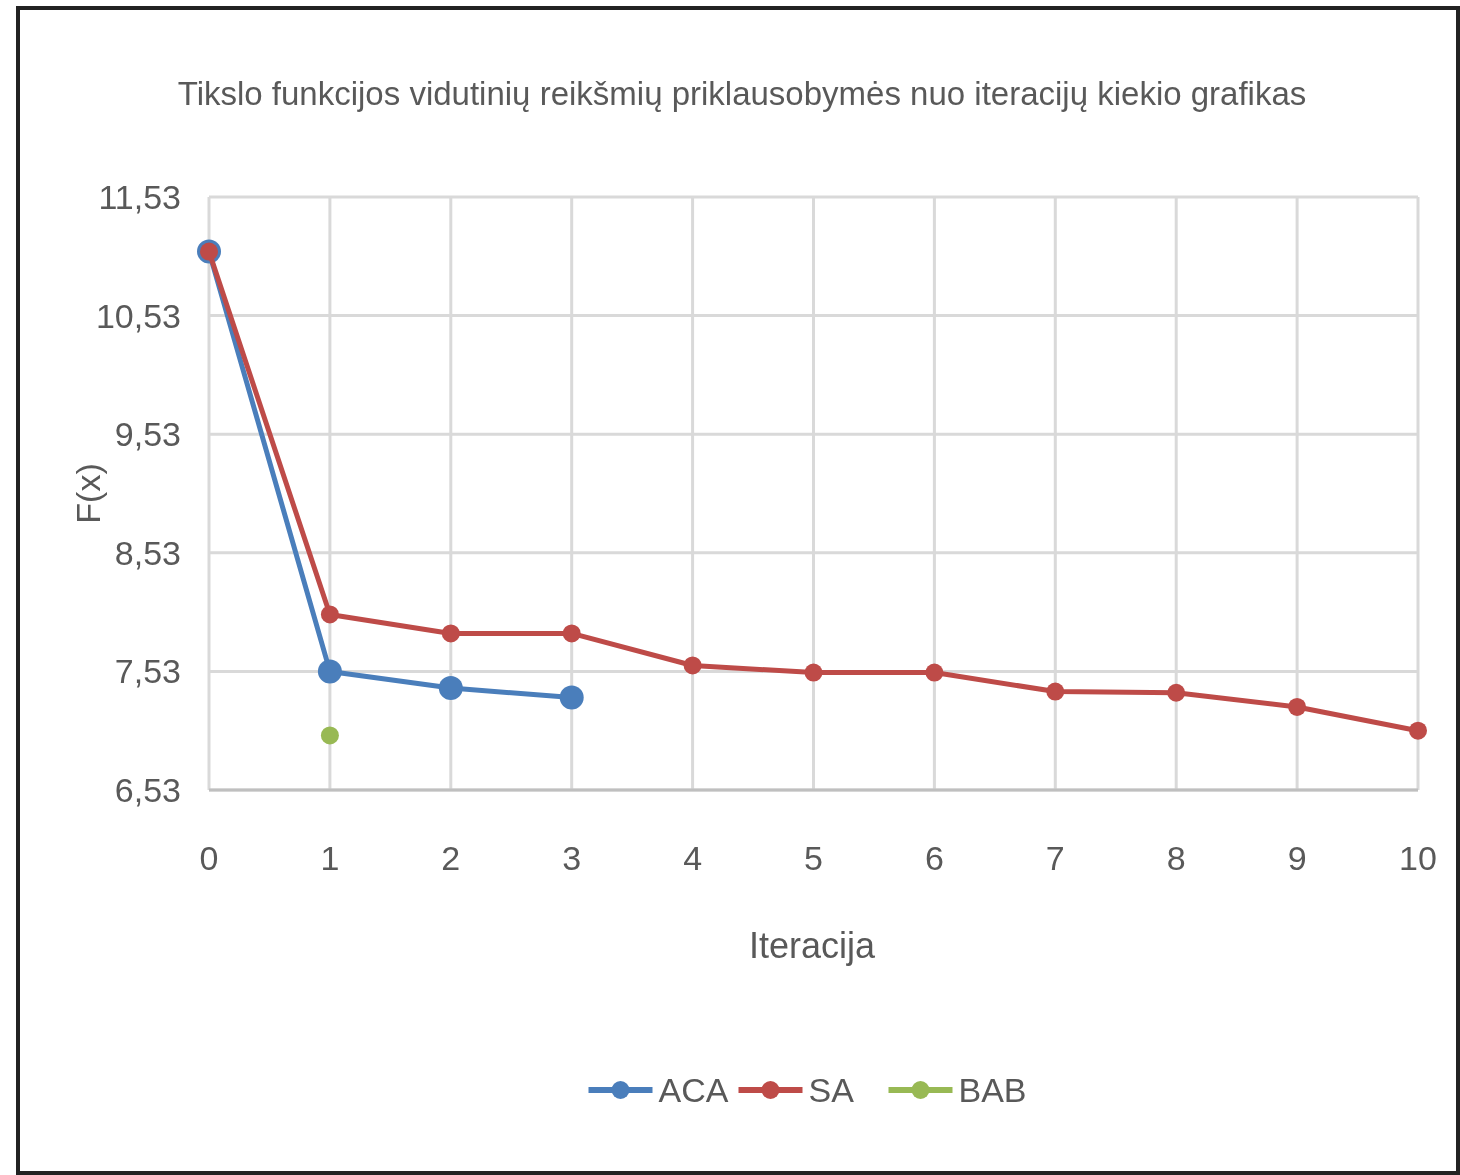 This screenshot has height=1175, width=1460. Describe the element at coordinates (813, 858) in the screenshot. I see `x-tick-label: 5` at that location.